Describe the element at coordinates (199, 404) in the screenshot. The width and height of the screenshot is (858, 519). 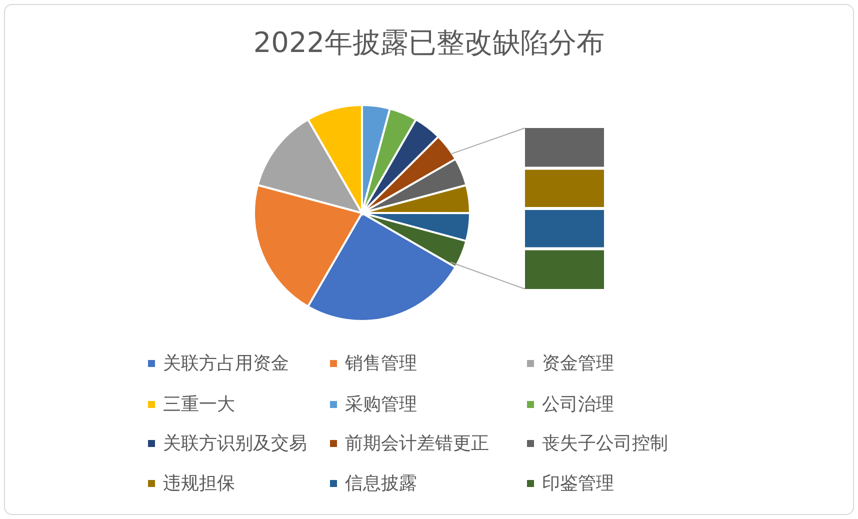
I see `legend-label: 三重一大` at that location.